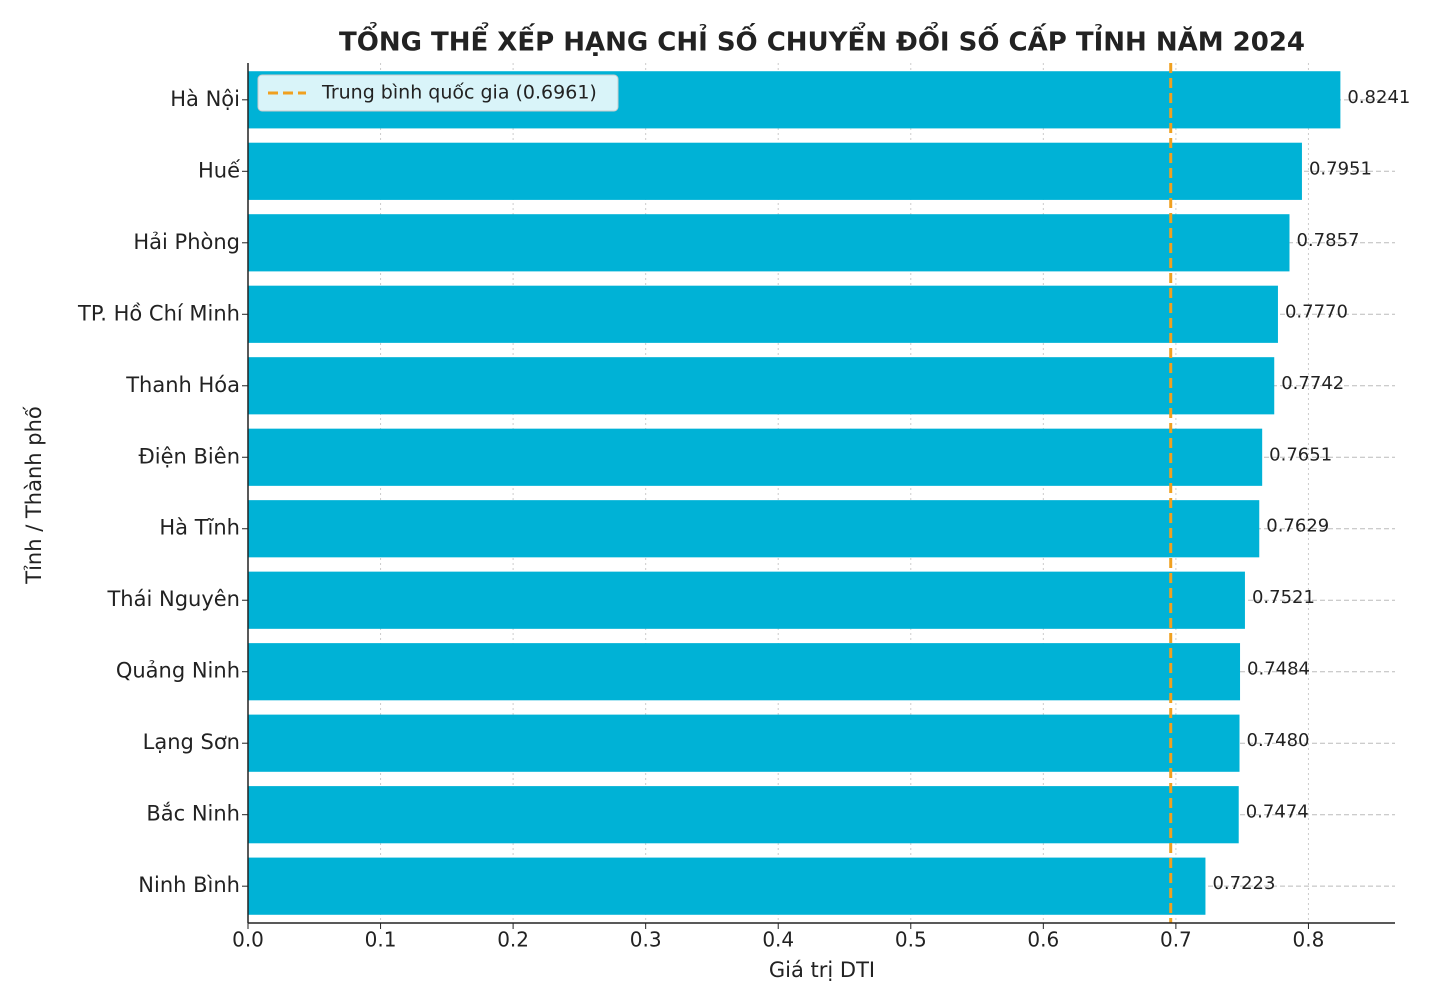  What do you see at coordinates (1278, 740) in the screenshot?
I see `value-label: 0.7480` at bounding box center [1278, 740].